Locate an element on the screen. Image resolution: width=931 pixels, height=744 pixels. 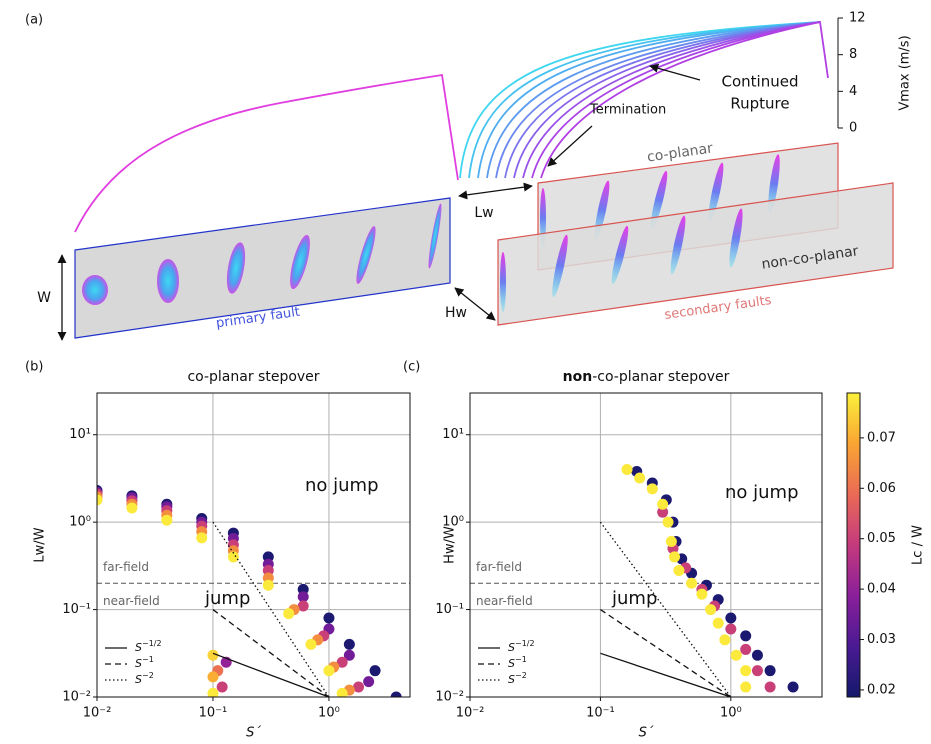
y-tick-label: 10¹ is located at coordinates (80, 434).